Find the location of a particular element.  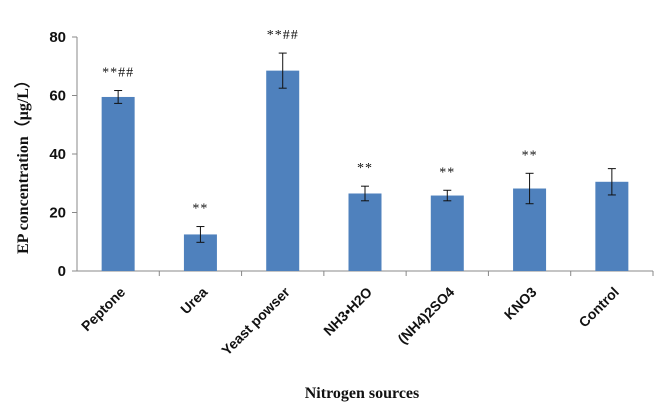

y-tick-label: 0 is located at coordinates (62, 271).